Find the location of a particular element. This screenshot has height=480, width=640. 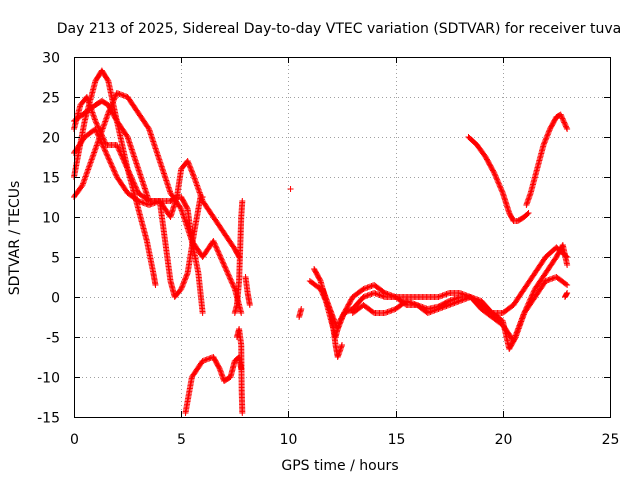

y-tick-label: 20 is located at coordinates (51, 139).